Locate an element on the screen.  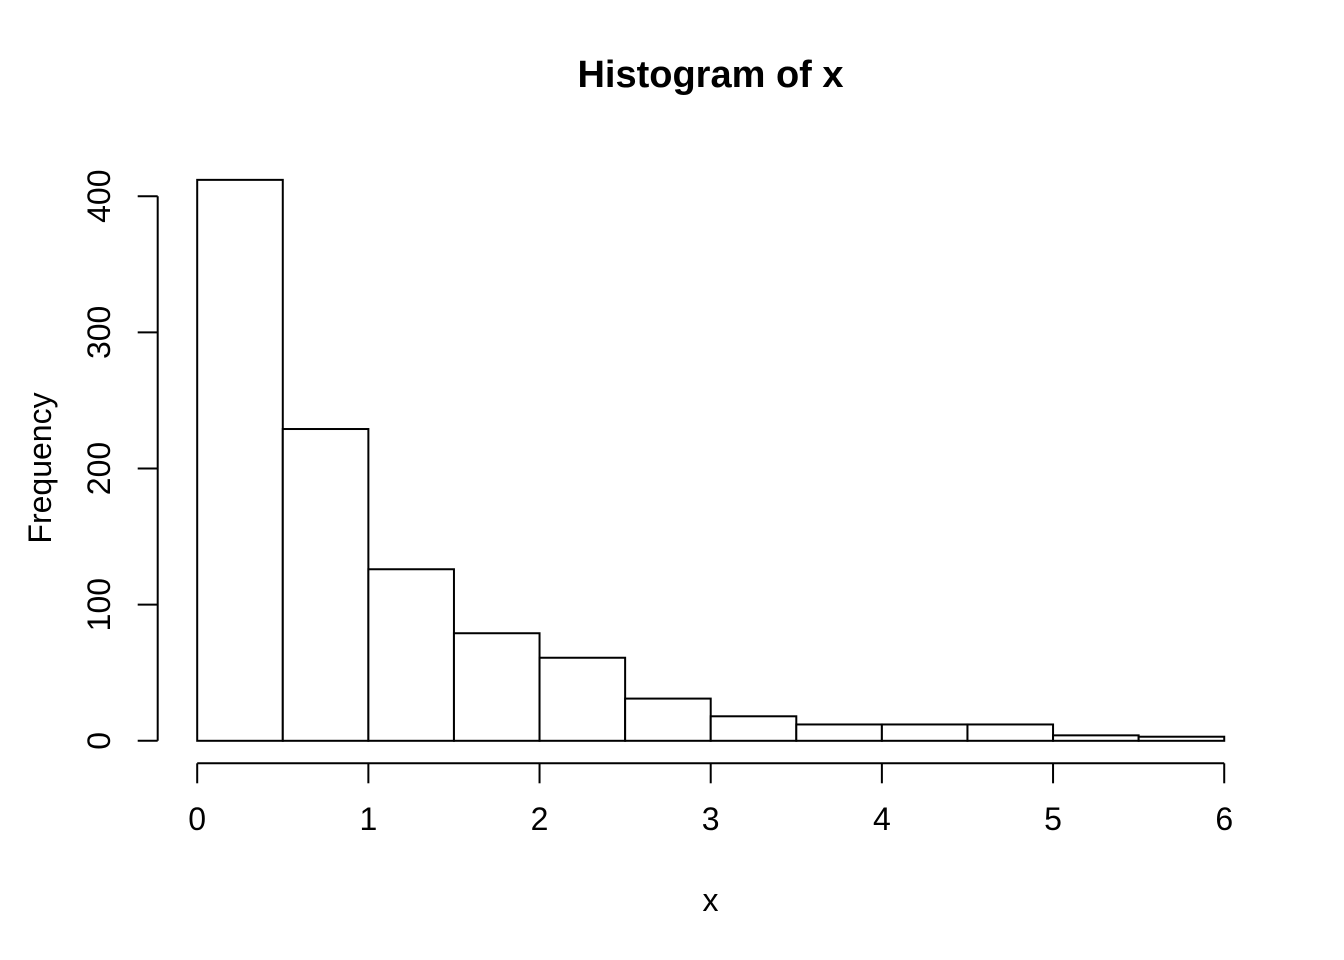
y-axis-label-text: Frequency is located at coordinates (40, 468).